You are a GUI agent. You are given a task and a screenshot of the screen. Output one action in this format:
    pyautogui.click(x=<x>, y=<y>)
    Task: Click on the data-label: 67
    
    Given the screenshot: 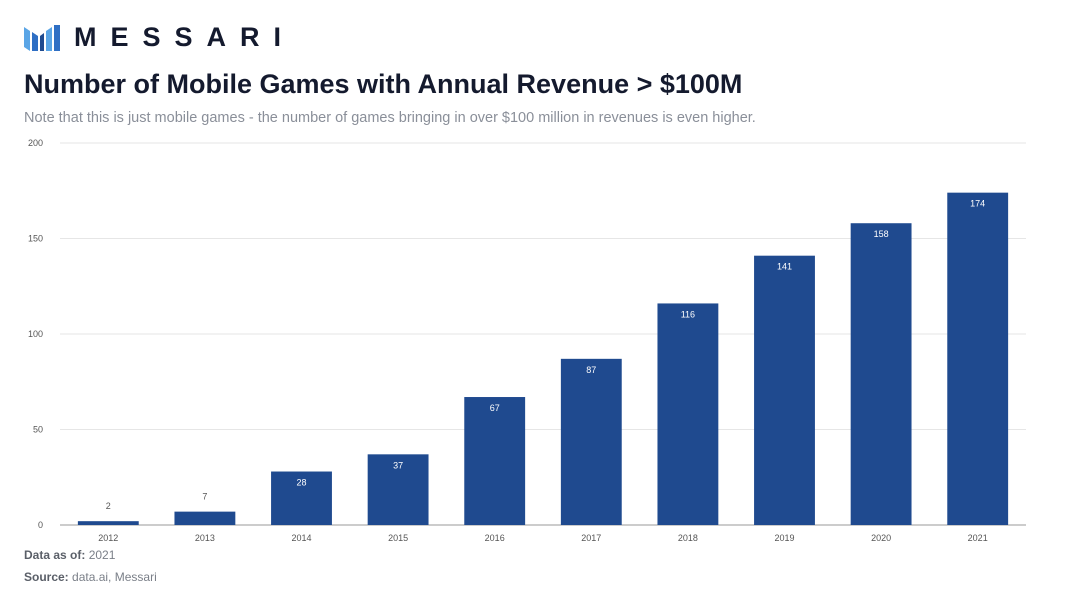 What is the action you would take?
    pyautogui.click(x=495, y=408)
    